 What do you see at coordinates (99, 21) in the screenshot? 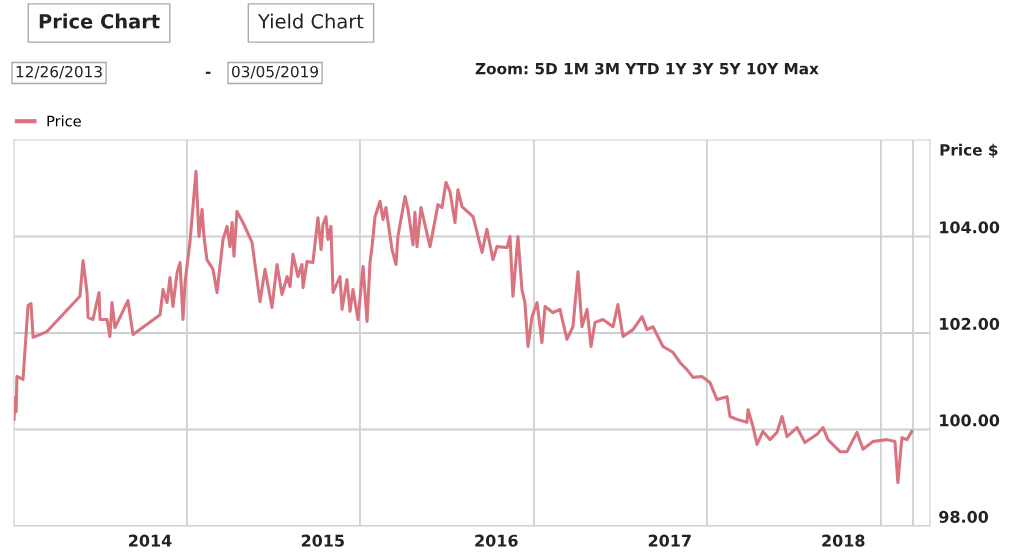
I see `text: Price Chart` at bounding box center [99, 21].